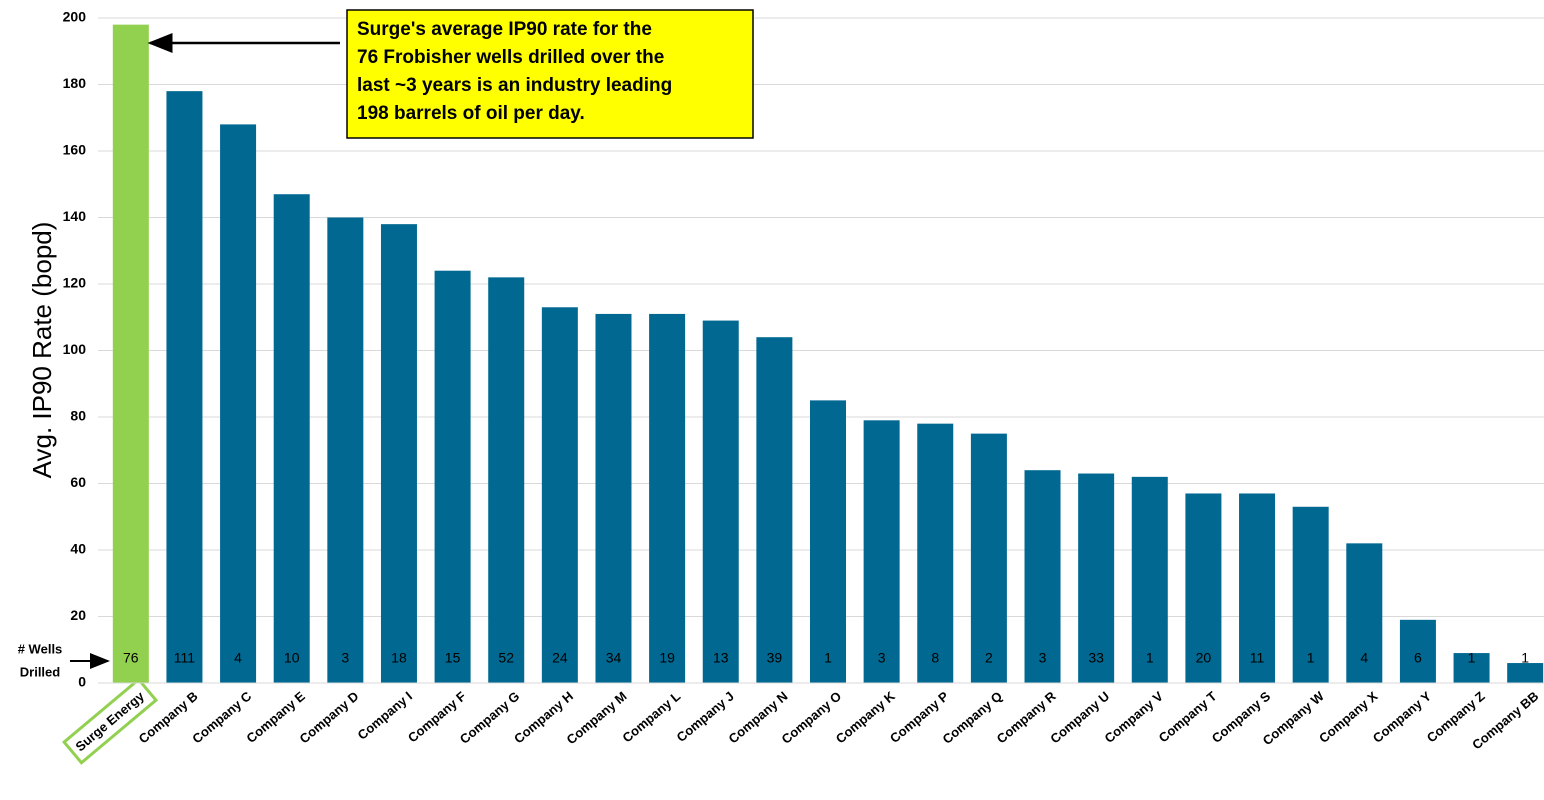 The image size is (1544, 800). What do you see at coordinates (935, 658) in the screenshot?
I see `wells-count: 8` at bounding box center [935, 658].